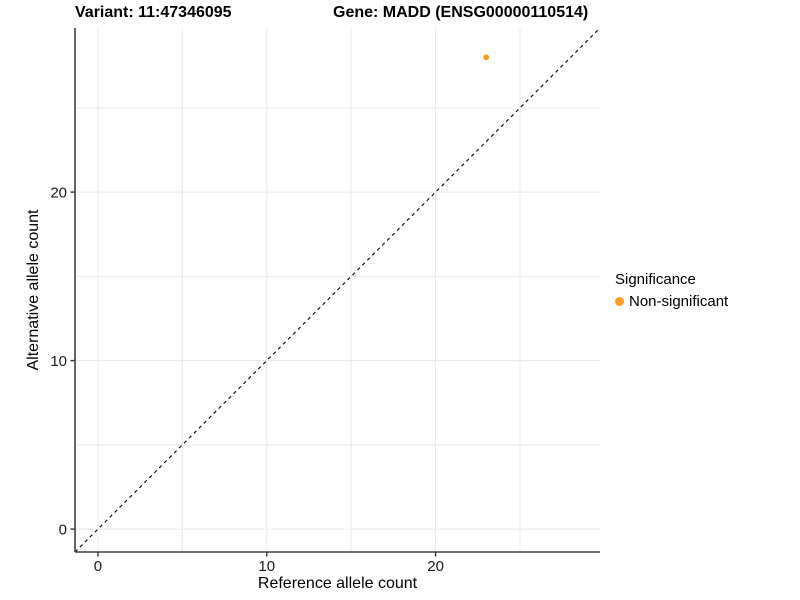  What do you see at coordinates (58, 361) in the screenshot?
I see `y-tick-label: 10` at bounding box center [58, 361].